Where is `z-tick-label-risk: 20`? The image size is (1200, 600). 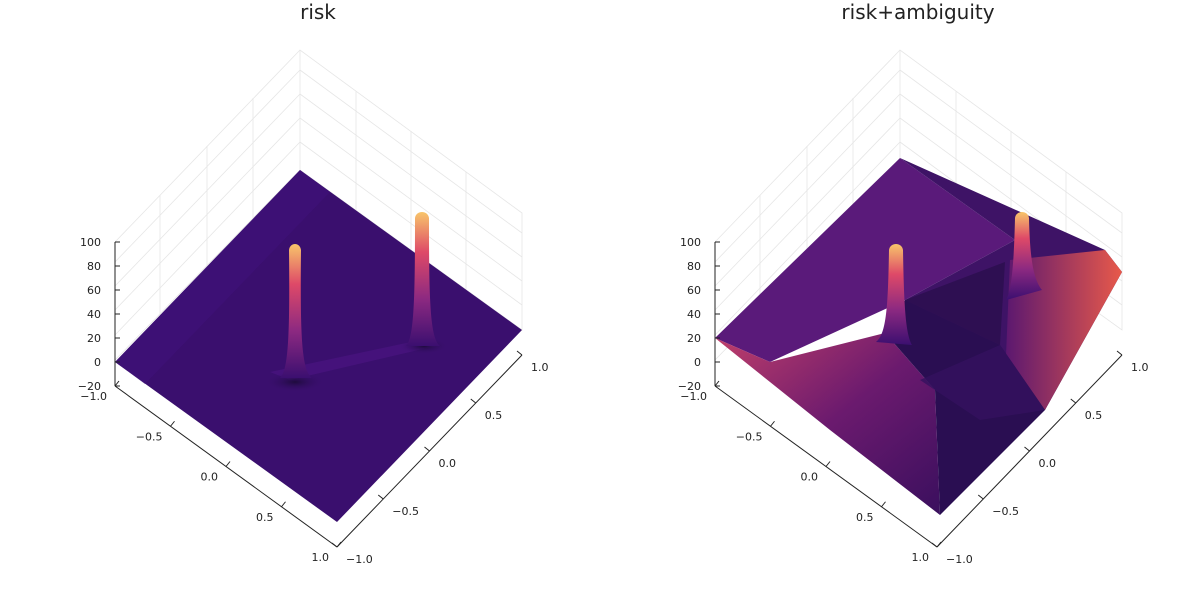 z-tick-label-risk: 20 is located at coordinates (94, 338).